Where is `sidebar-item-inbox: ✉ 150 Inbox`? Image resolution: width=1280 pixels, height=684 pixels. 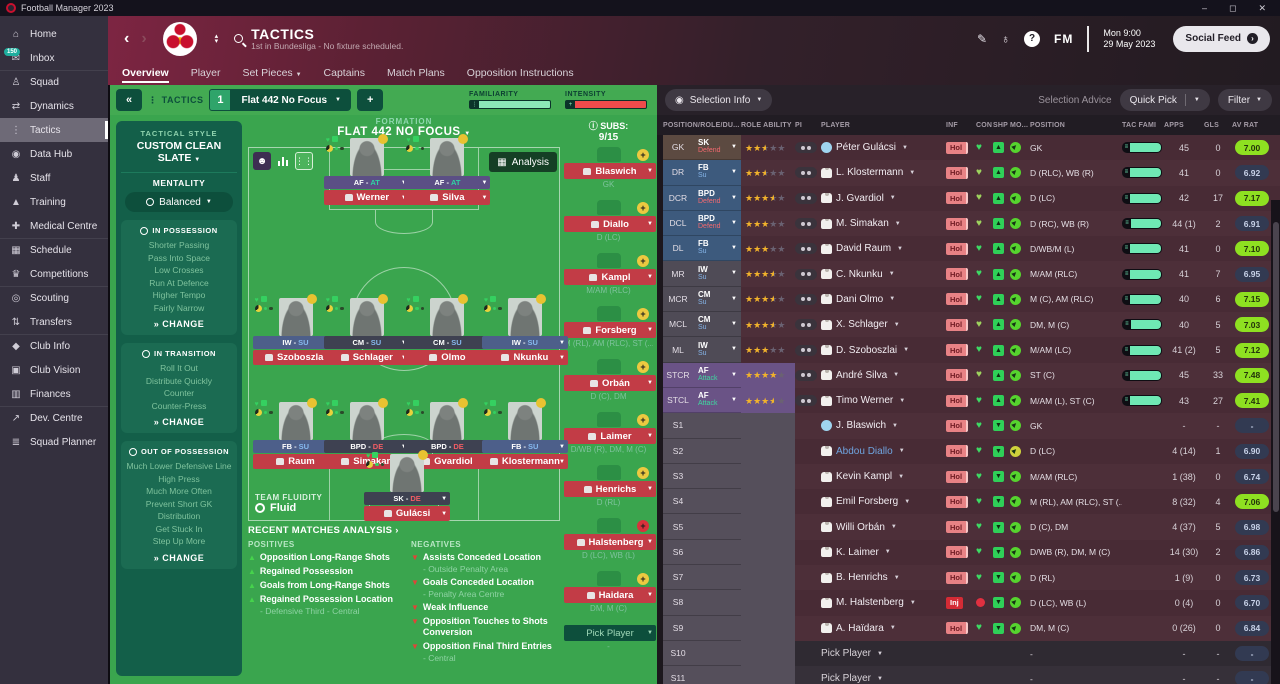
sidebar-item-inbox: ✉ 150 Inbox is located at coordinates (54, 58).